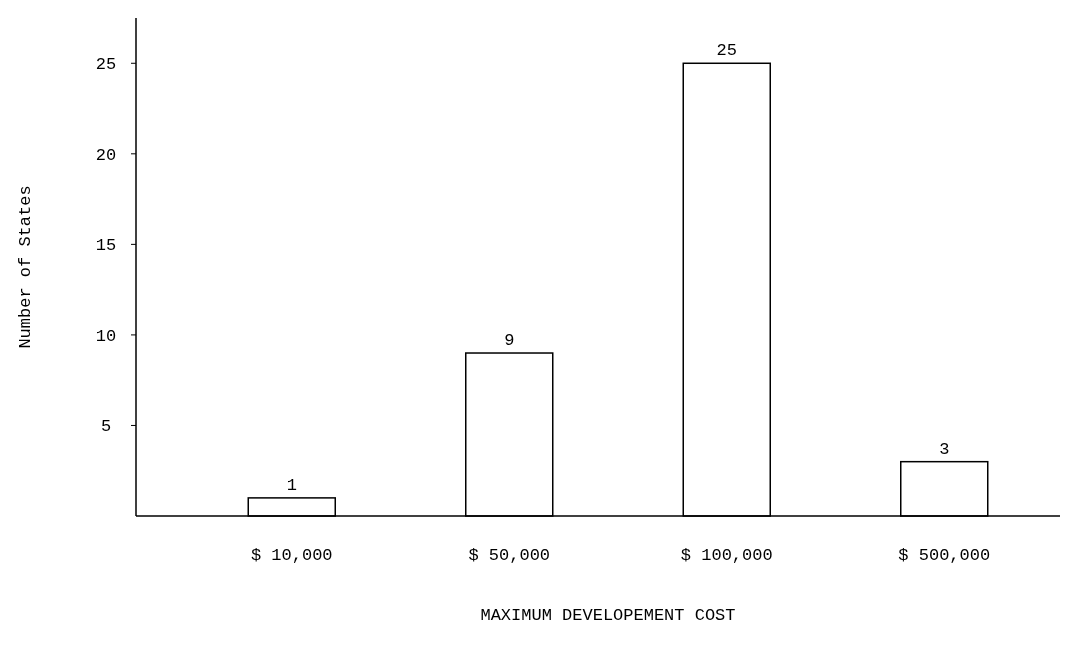  Describe the element at coordinates (509, 341) in the screenshot. I see `data-label: 9` at that location.